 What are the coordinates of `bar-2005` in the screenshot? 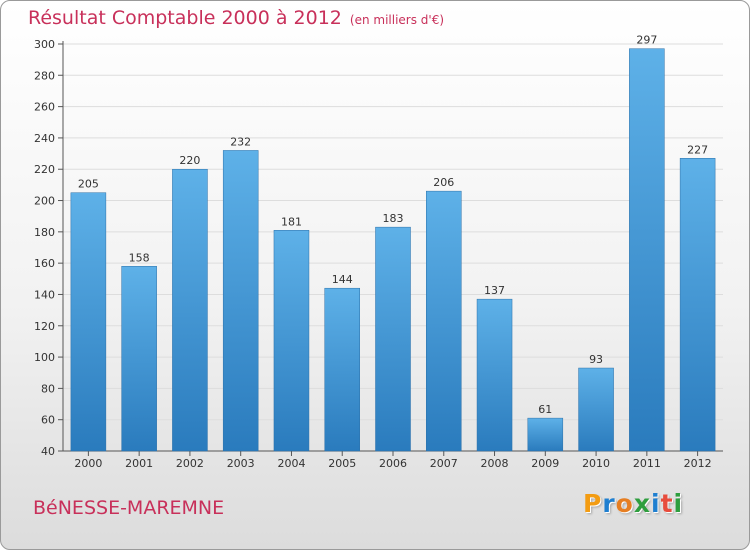 It's located at (342, 369).